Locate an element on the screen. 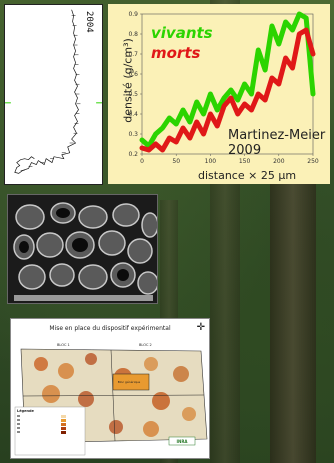 Image resolution: width=334 pixels, height=463 pixels. inra-logo: INRA is located at coordinates (182, 441).